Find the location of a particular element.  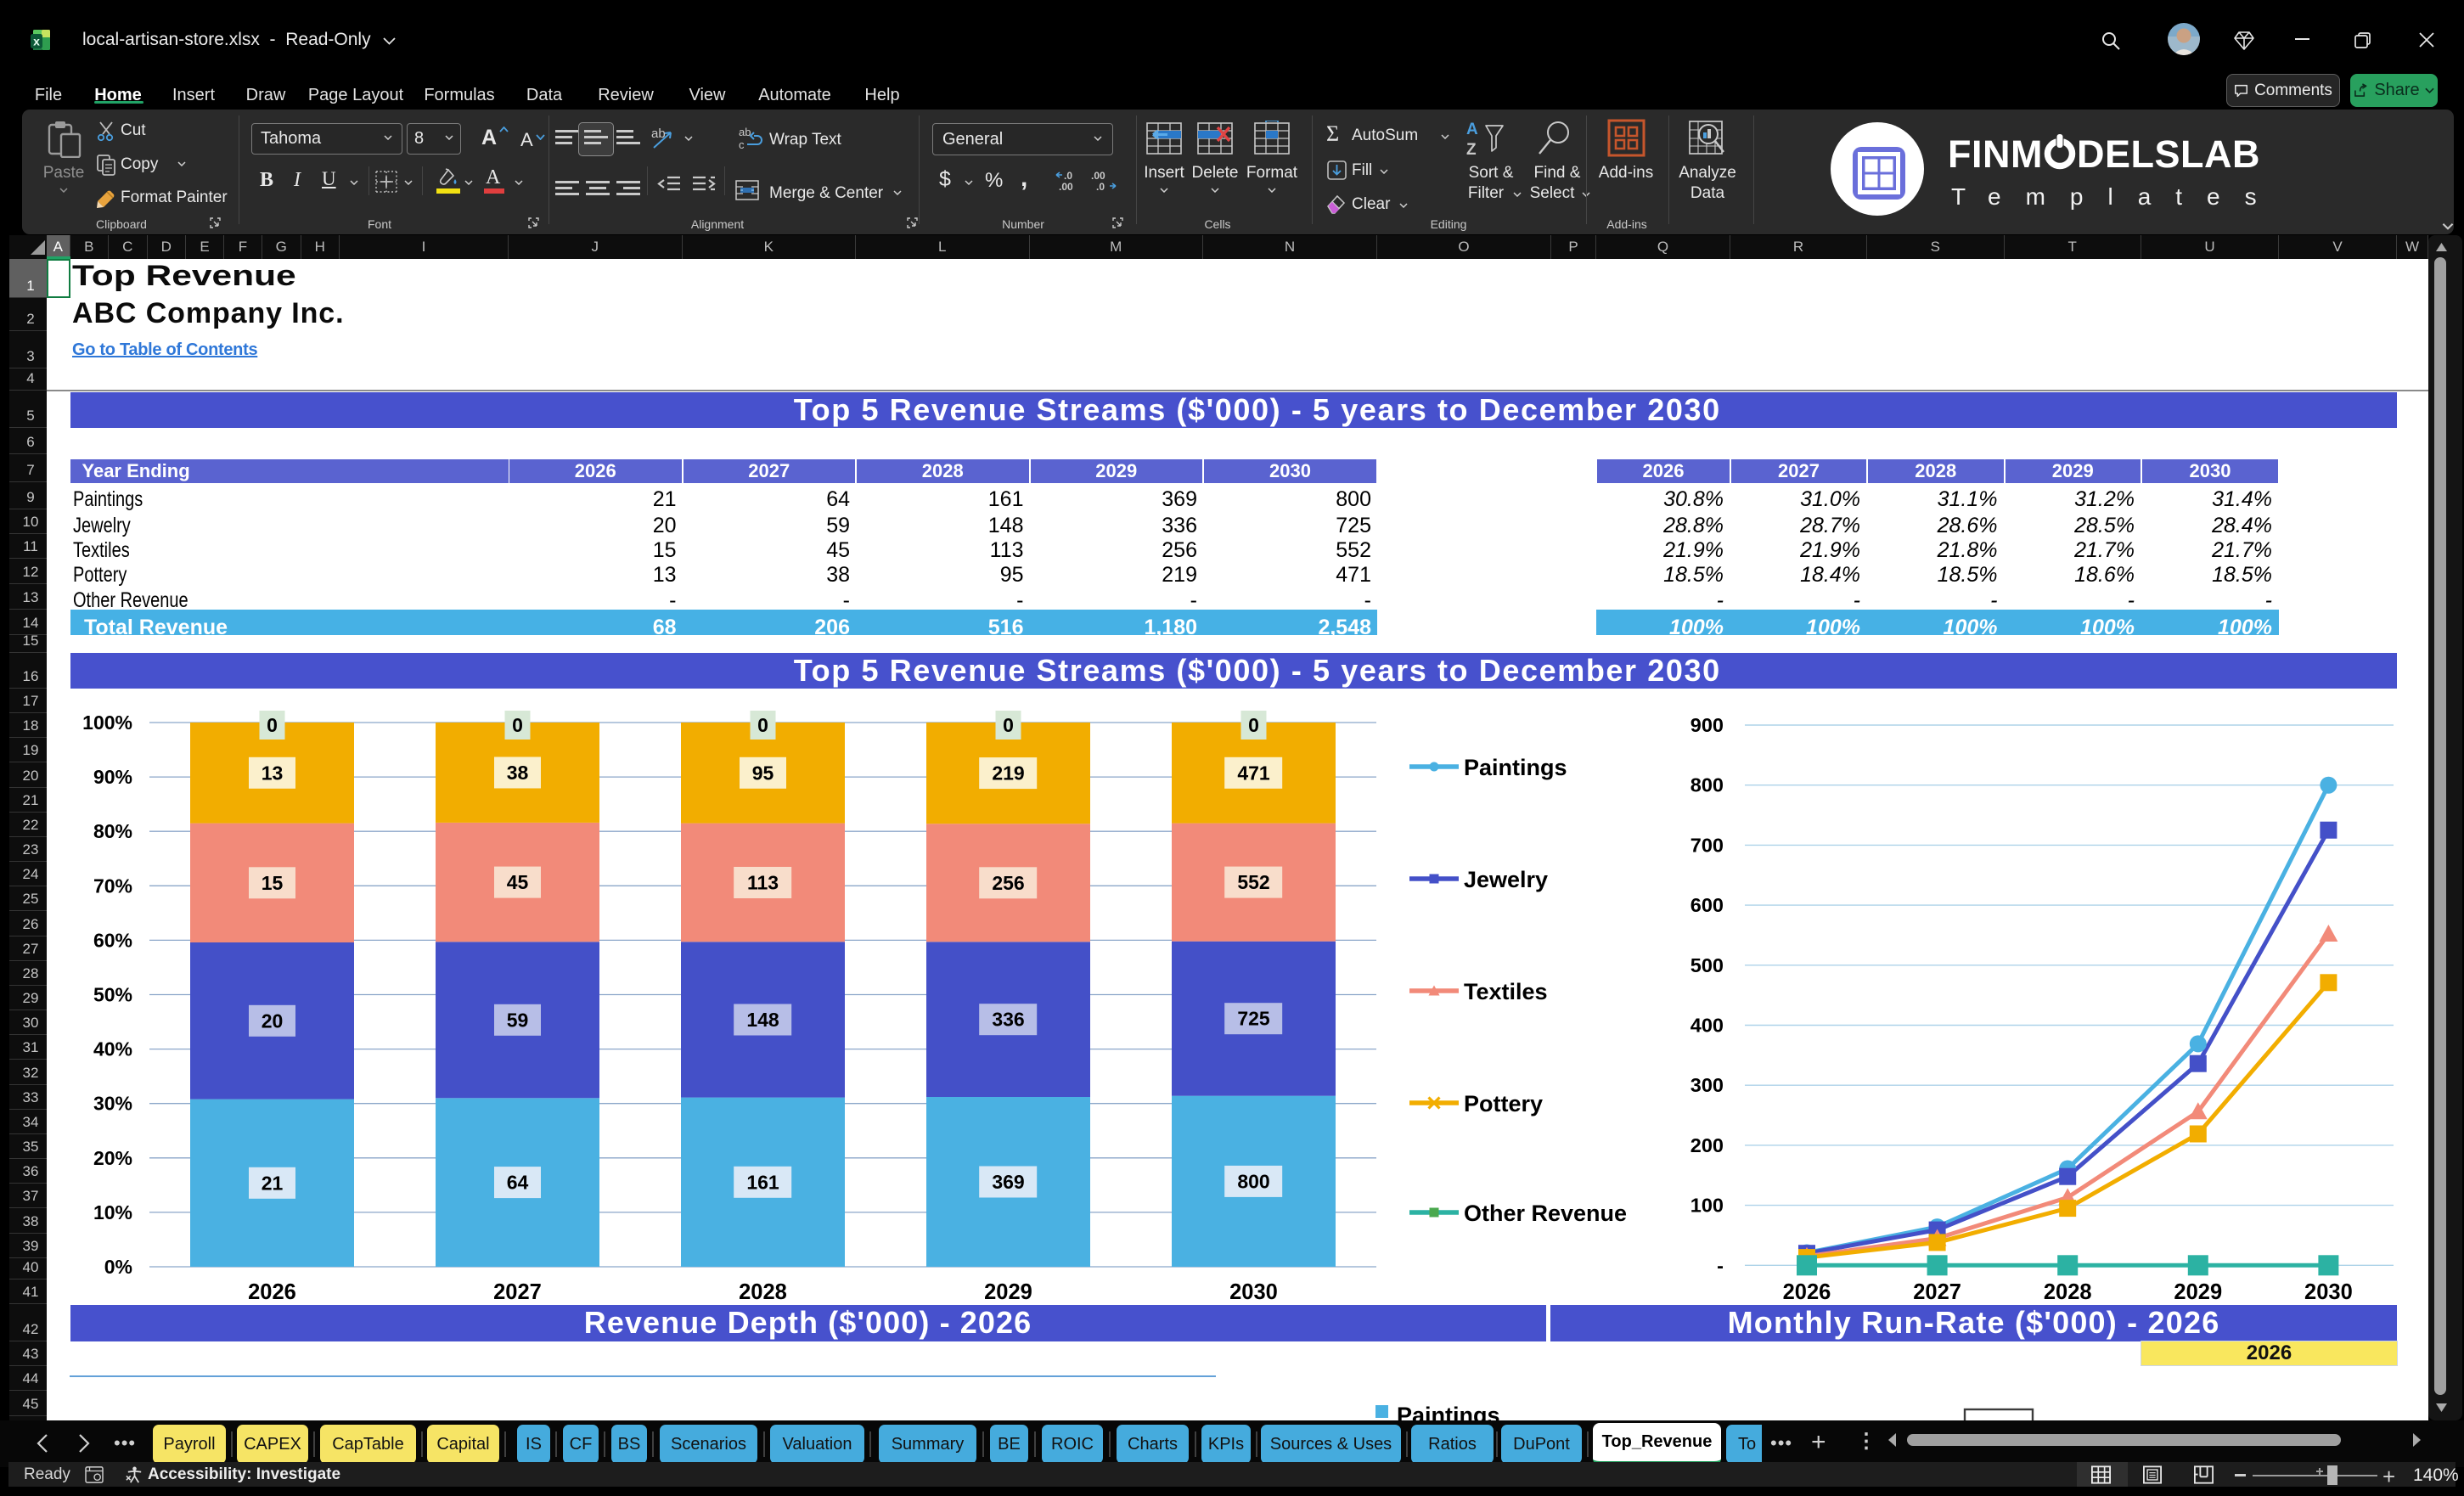

svg-text: 13 is located at coordinates (273, 773).